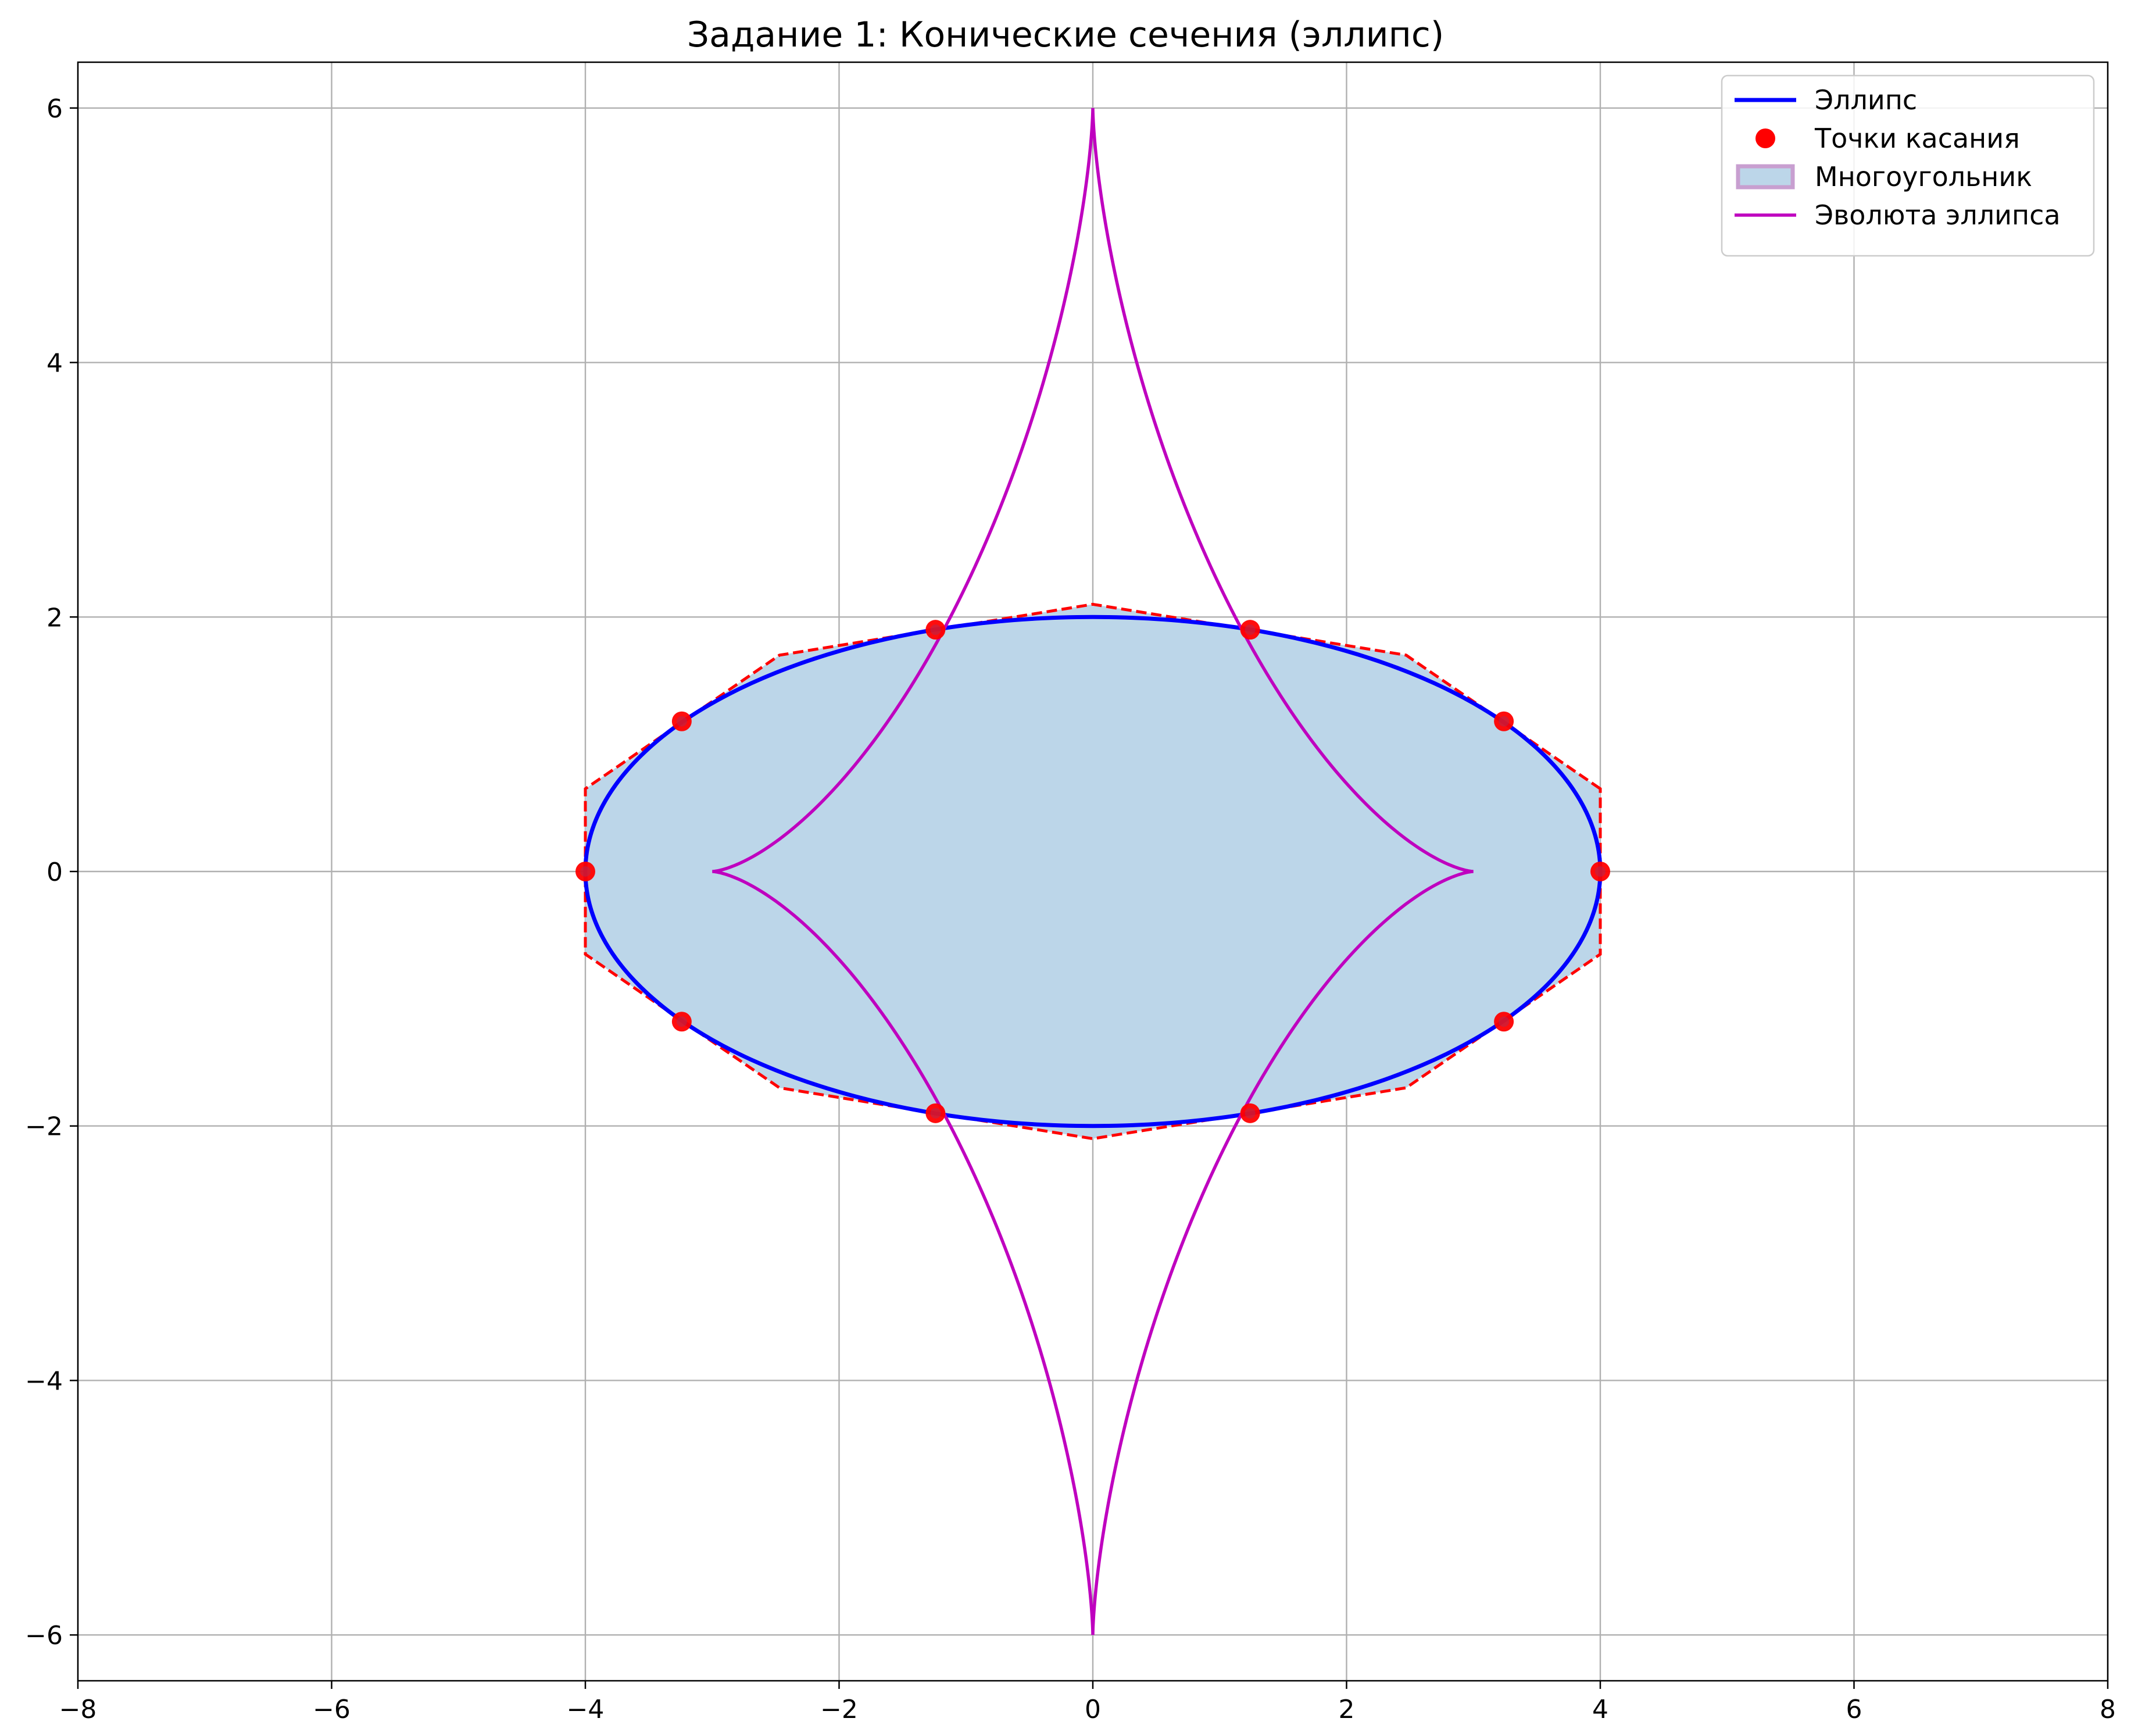  Describe the element at coordinates (55, 872) in the screenshot. I see `y-tick-label: 0` at that location.